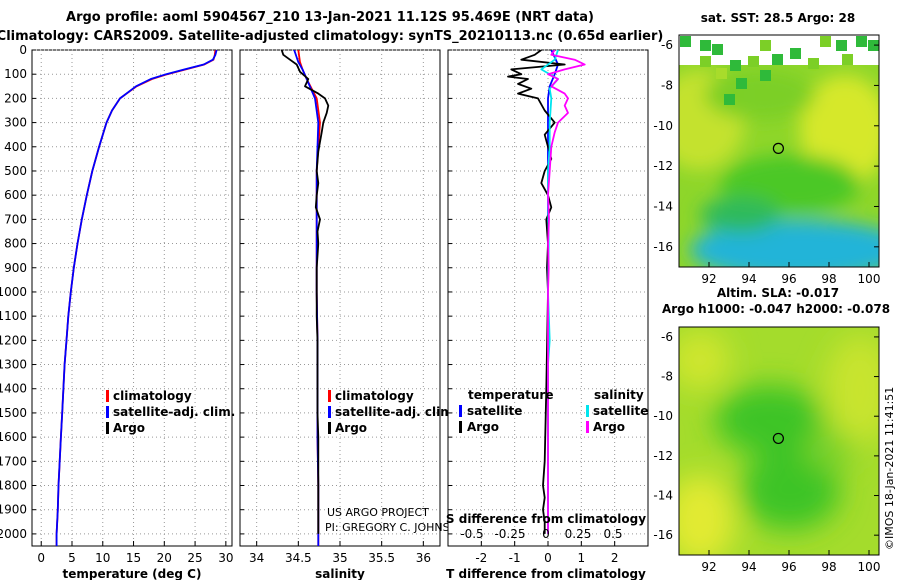 This screenshot has width=900, height=580. Describe the element at coordinates (587, 411) in the screenshot. I see `legend3-sat-sal-swatch` at that location.